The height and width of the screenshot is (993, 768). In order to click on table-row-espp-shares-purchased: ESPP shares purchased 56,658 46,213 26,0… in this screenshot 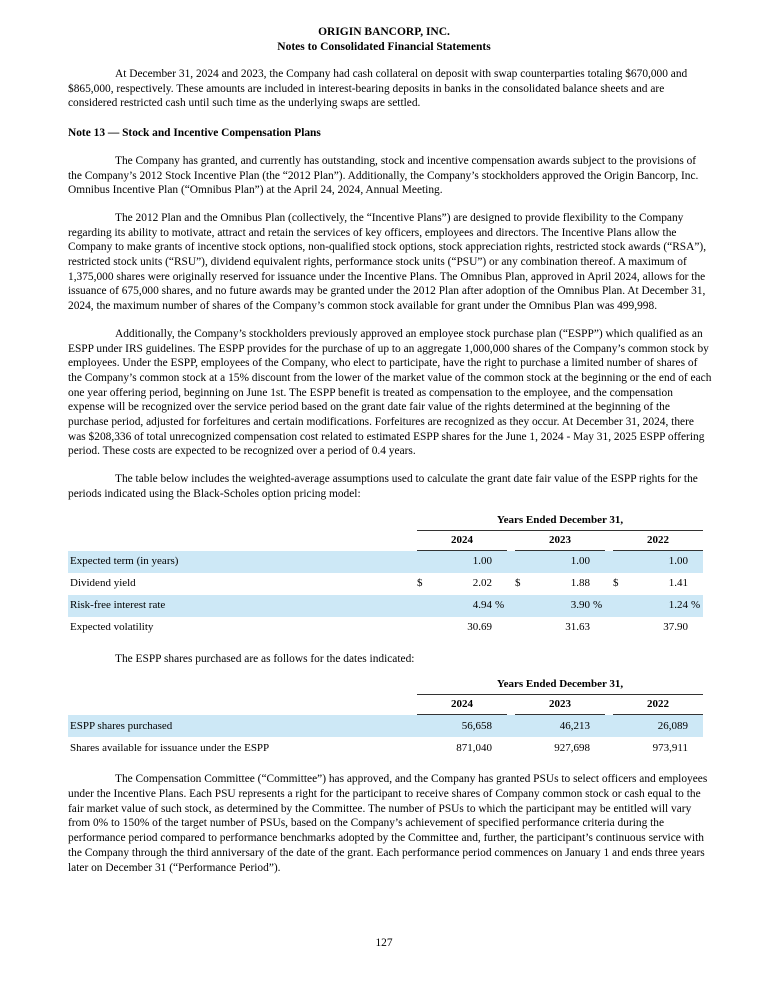, I will do `click(385, 726)`.